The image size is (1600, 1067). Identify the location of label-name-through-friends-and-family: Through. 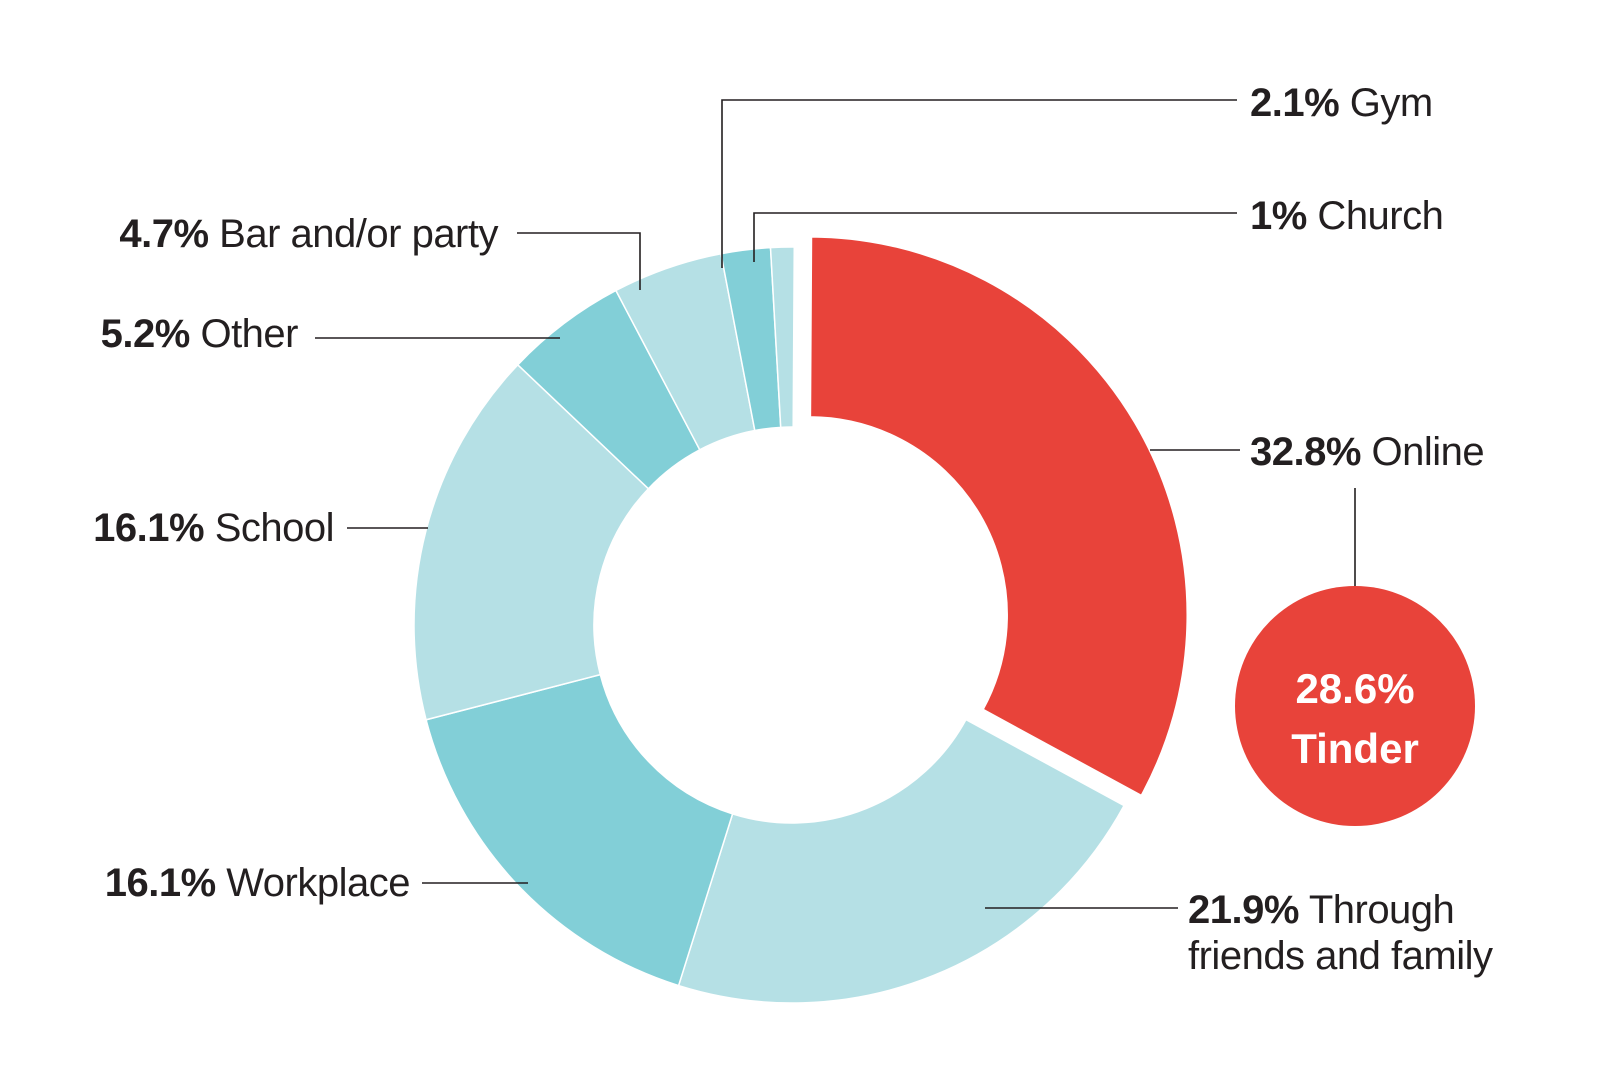
(1376, 910).